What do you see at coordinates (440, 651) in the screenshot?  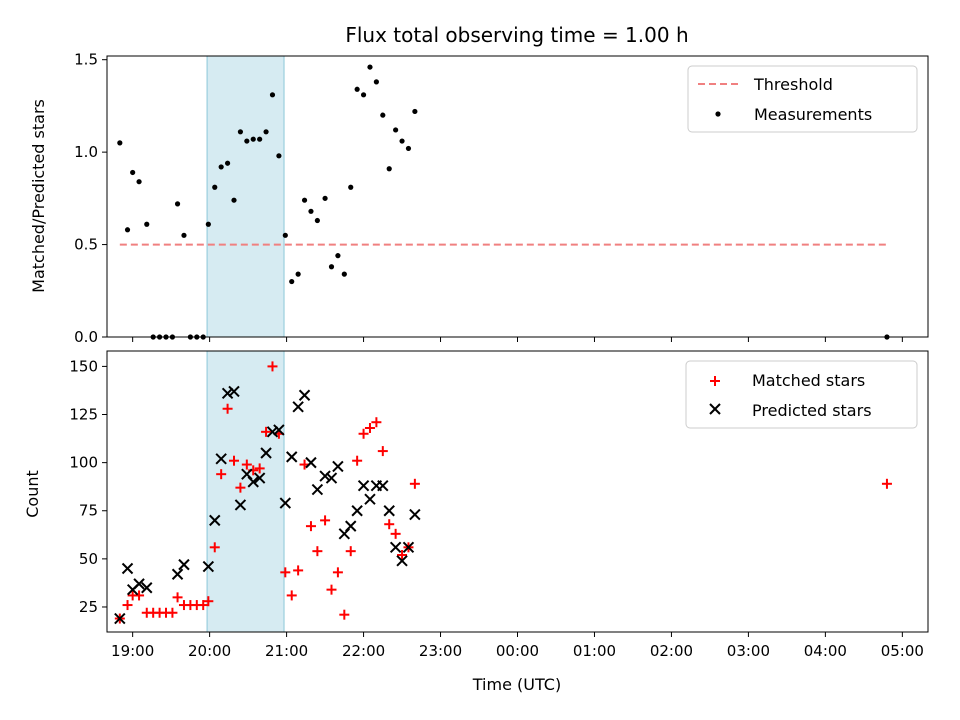 I see `x-tick-label: 23:00` at bounding box center [440, 651].